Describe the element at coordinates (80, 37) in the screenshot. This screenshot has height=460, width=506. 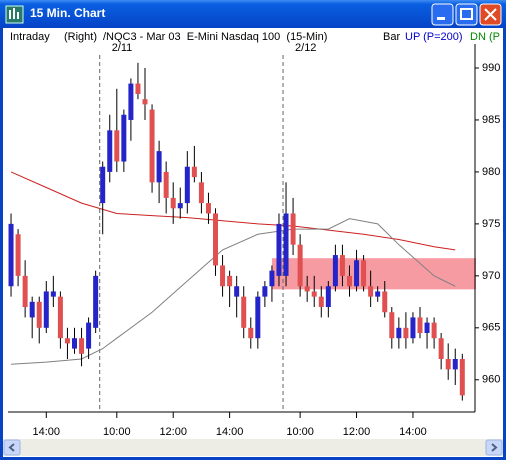
I see `header-axis-side: (Right)` at that location.